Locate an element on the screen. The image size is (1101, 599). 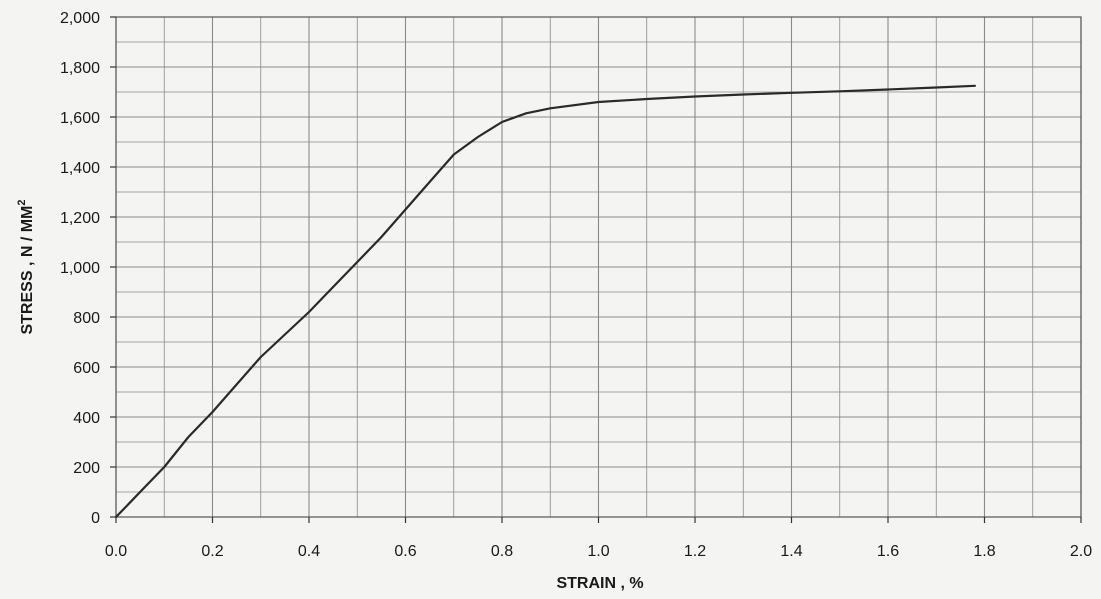
y-tick-label: 600 is located at coordinates (86, 368).